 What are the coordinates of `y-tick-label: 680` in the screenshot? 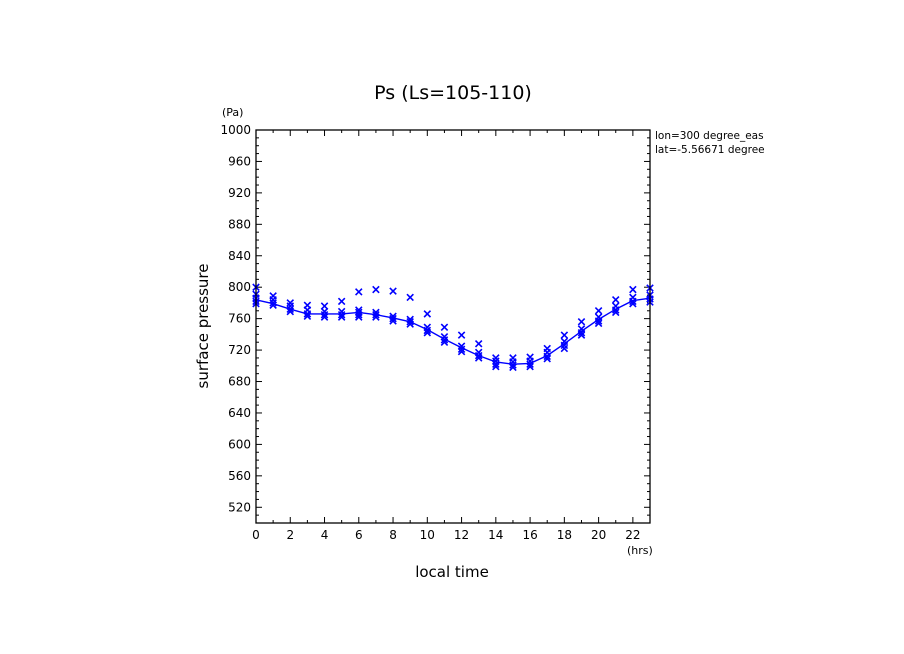 It's located at (239, 382).